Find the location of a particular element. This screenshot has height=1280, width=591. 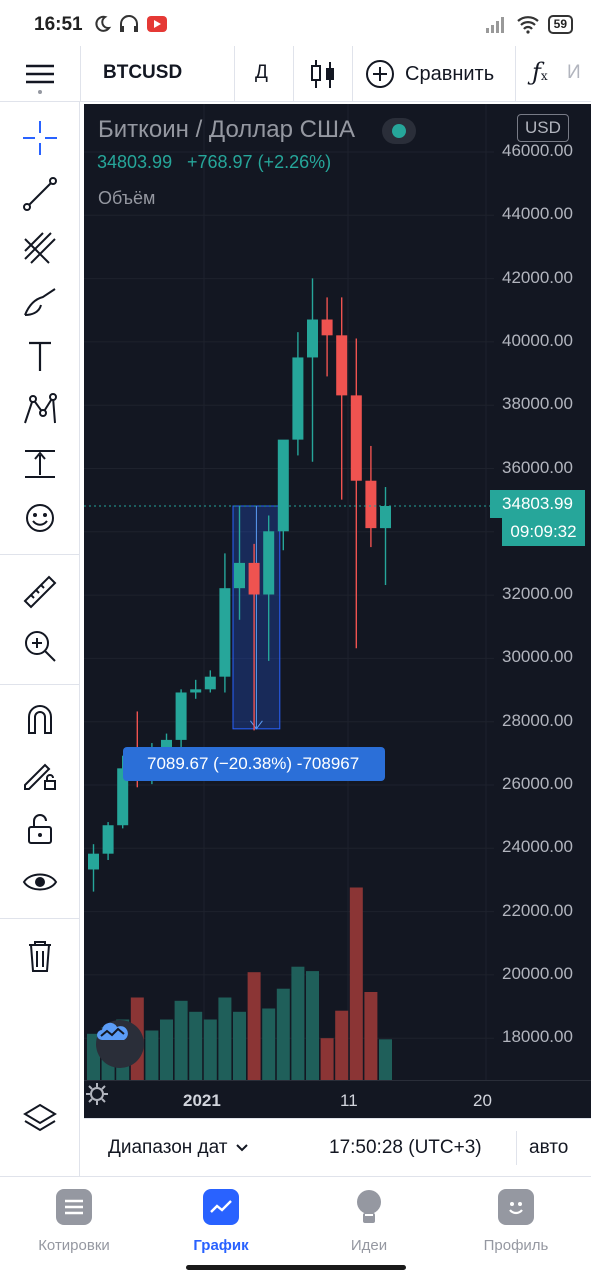

pattern-icon is located at coordinates (40, 408).